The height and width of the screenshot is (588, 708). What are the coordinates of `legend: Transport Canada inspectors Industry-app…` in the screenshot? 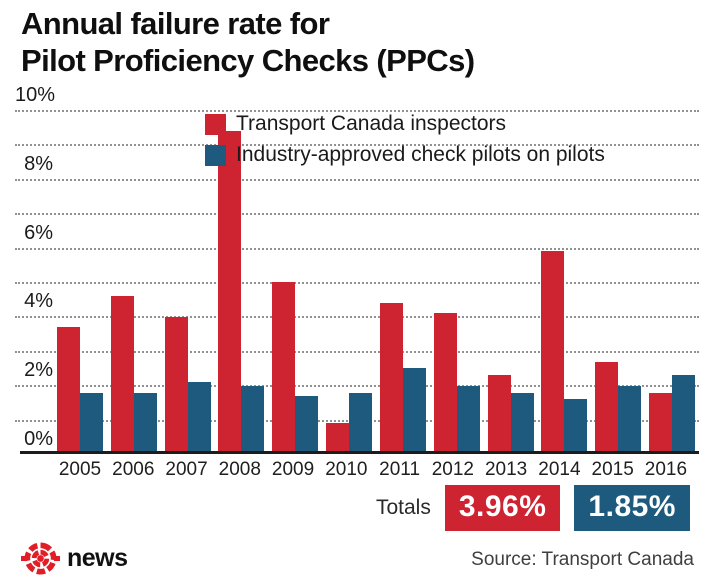 It's located at (405, 139).